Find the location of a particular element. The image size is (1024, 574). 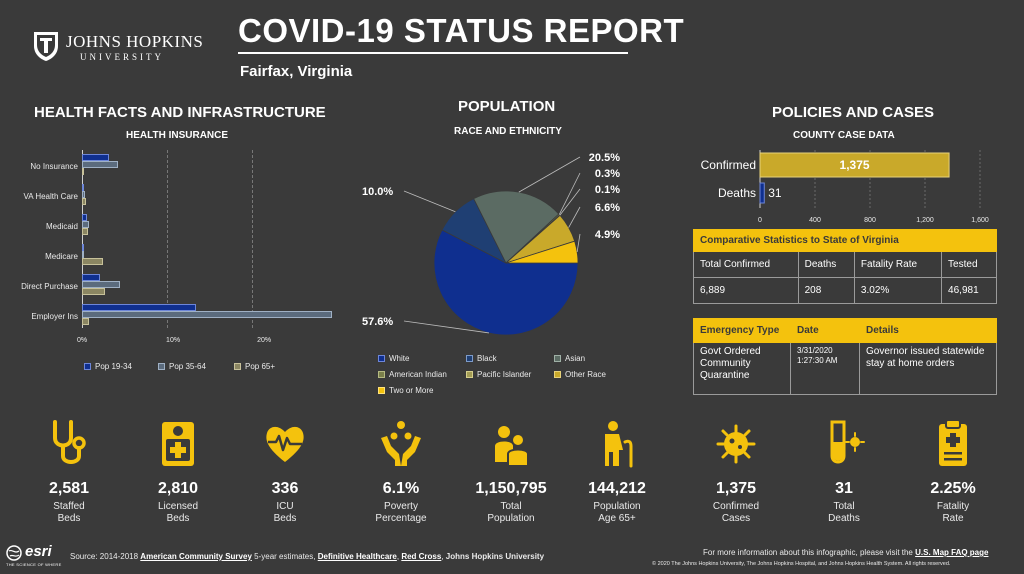

population-icon is located at coordinates (512, 446).